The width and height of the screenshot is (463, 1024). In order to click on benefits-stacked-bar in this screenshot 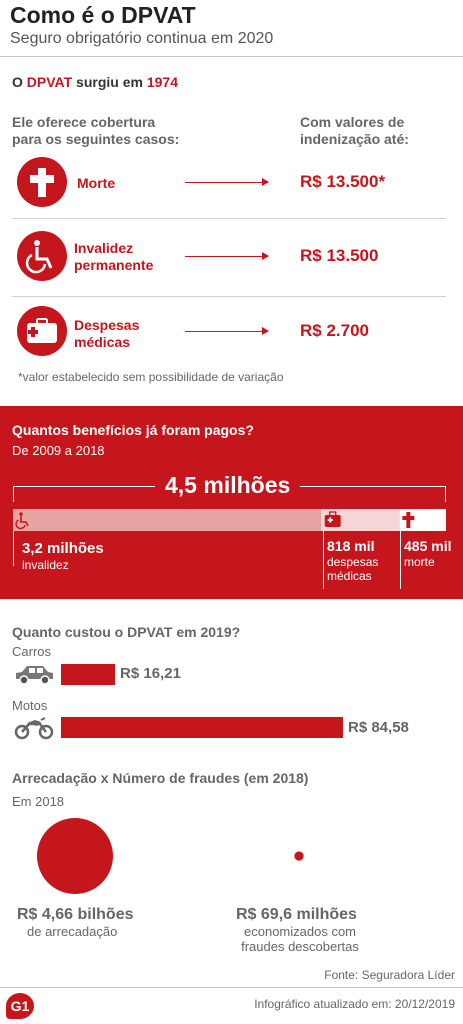, I will do `click(229, 520)`.